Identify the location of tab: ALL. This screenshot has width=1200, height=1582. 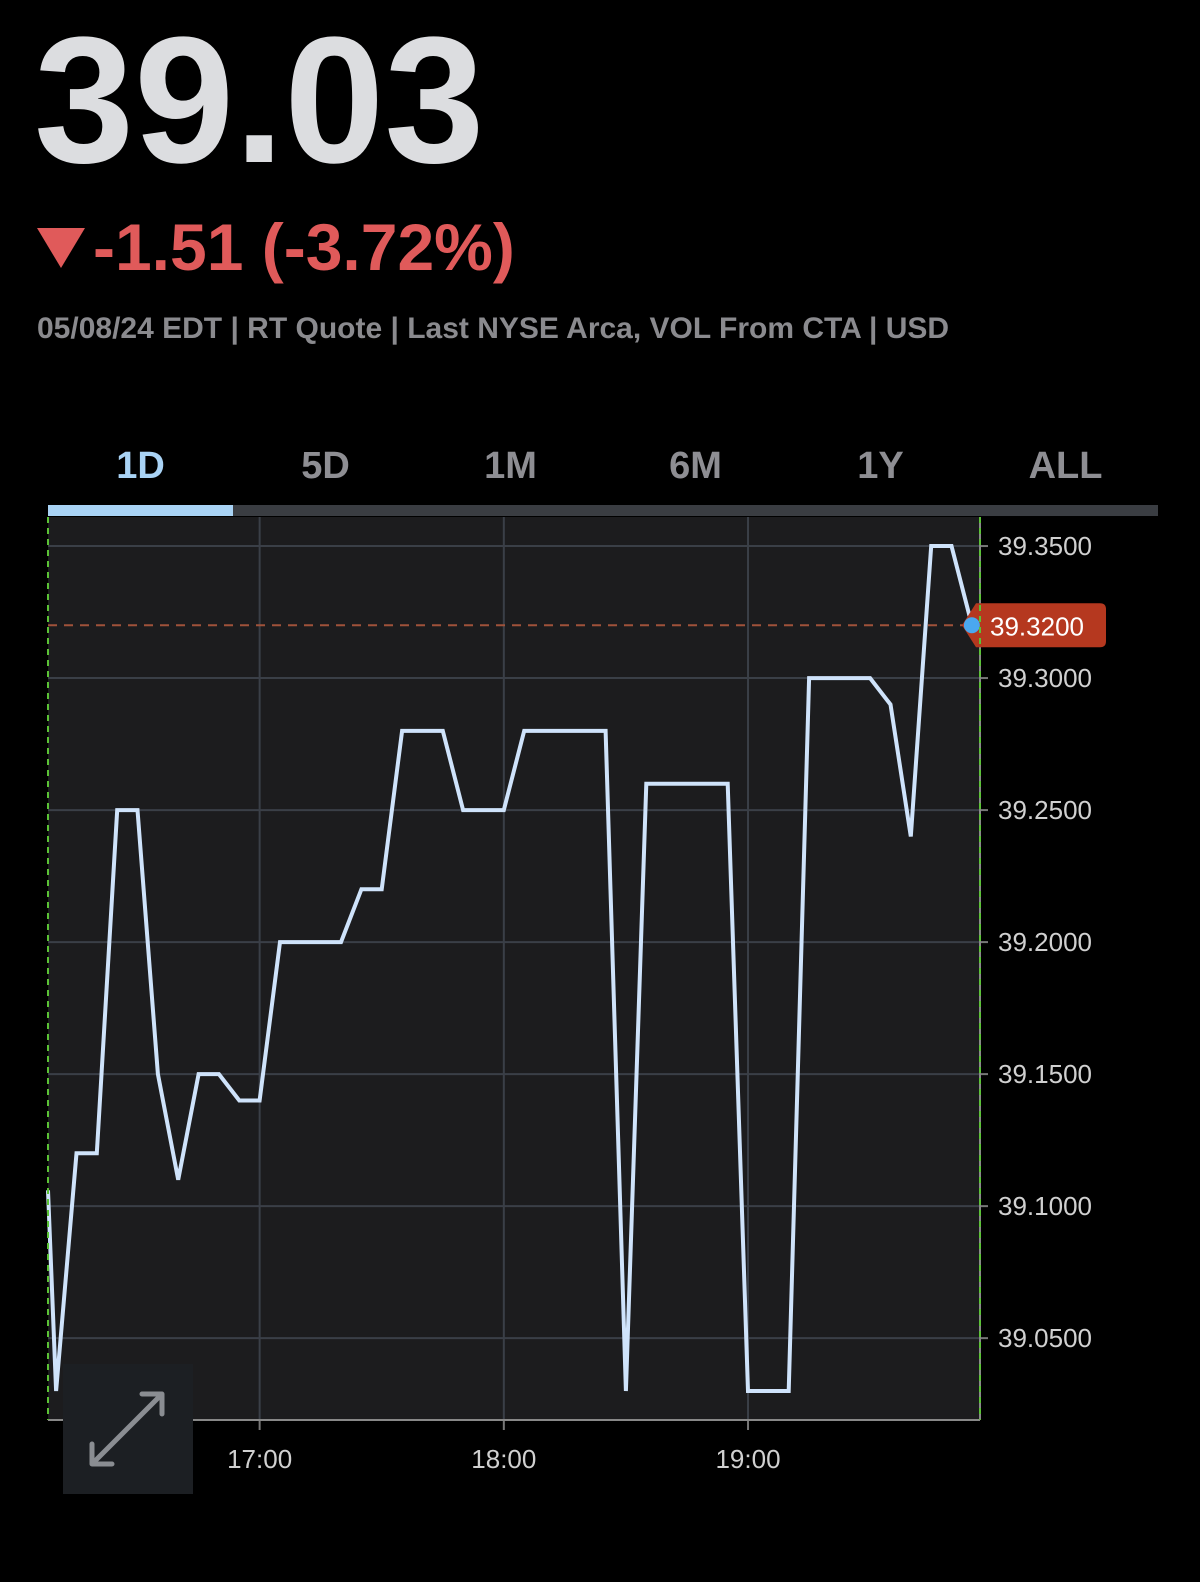
(1066, 466).